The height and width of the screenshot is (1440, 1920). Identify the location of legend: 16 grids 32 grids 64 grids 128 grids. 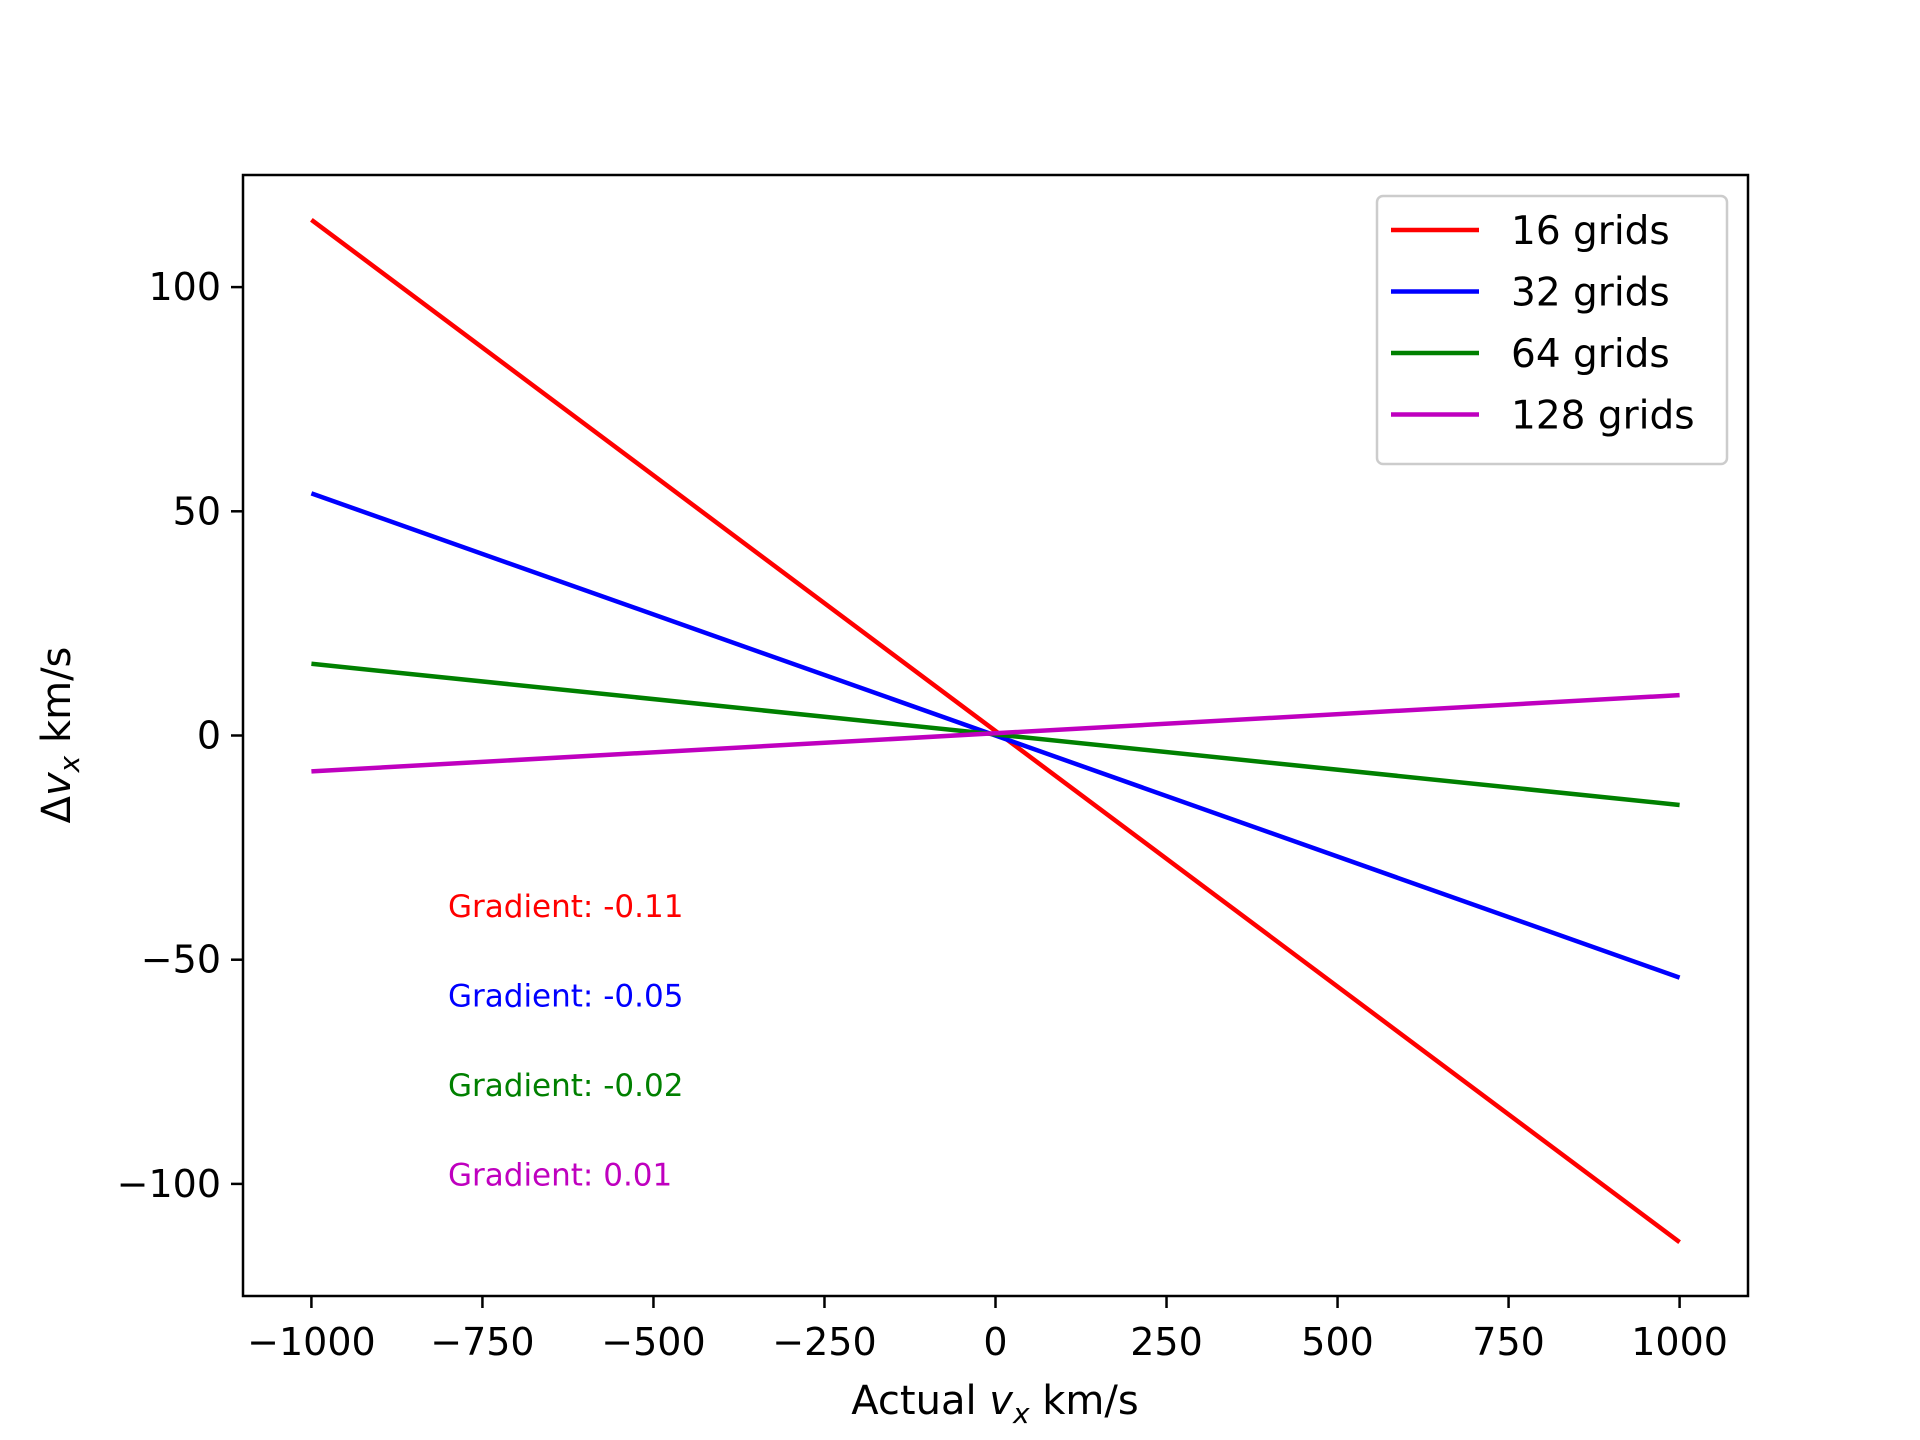
(1552, 330).